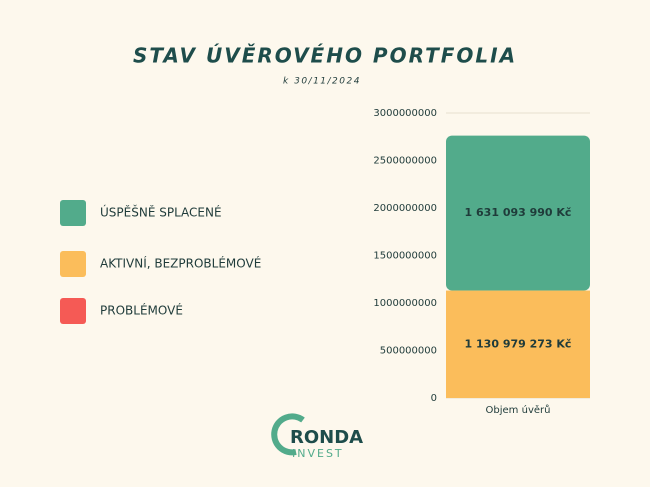  What do you see at coordinates (322, 82) in the screenshot?
I see `chart-subtitle: k 30/11/2024` at bounding box center [322, 82].